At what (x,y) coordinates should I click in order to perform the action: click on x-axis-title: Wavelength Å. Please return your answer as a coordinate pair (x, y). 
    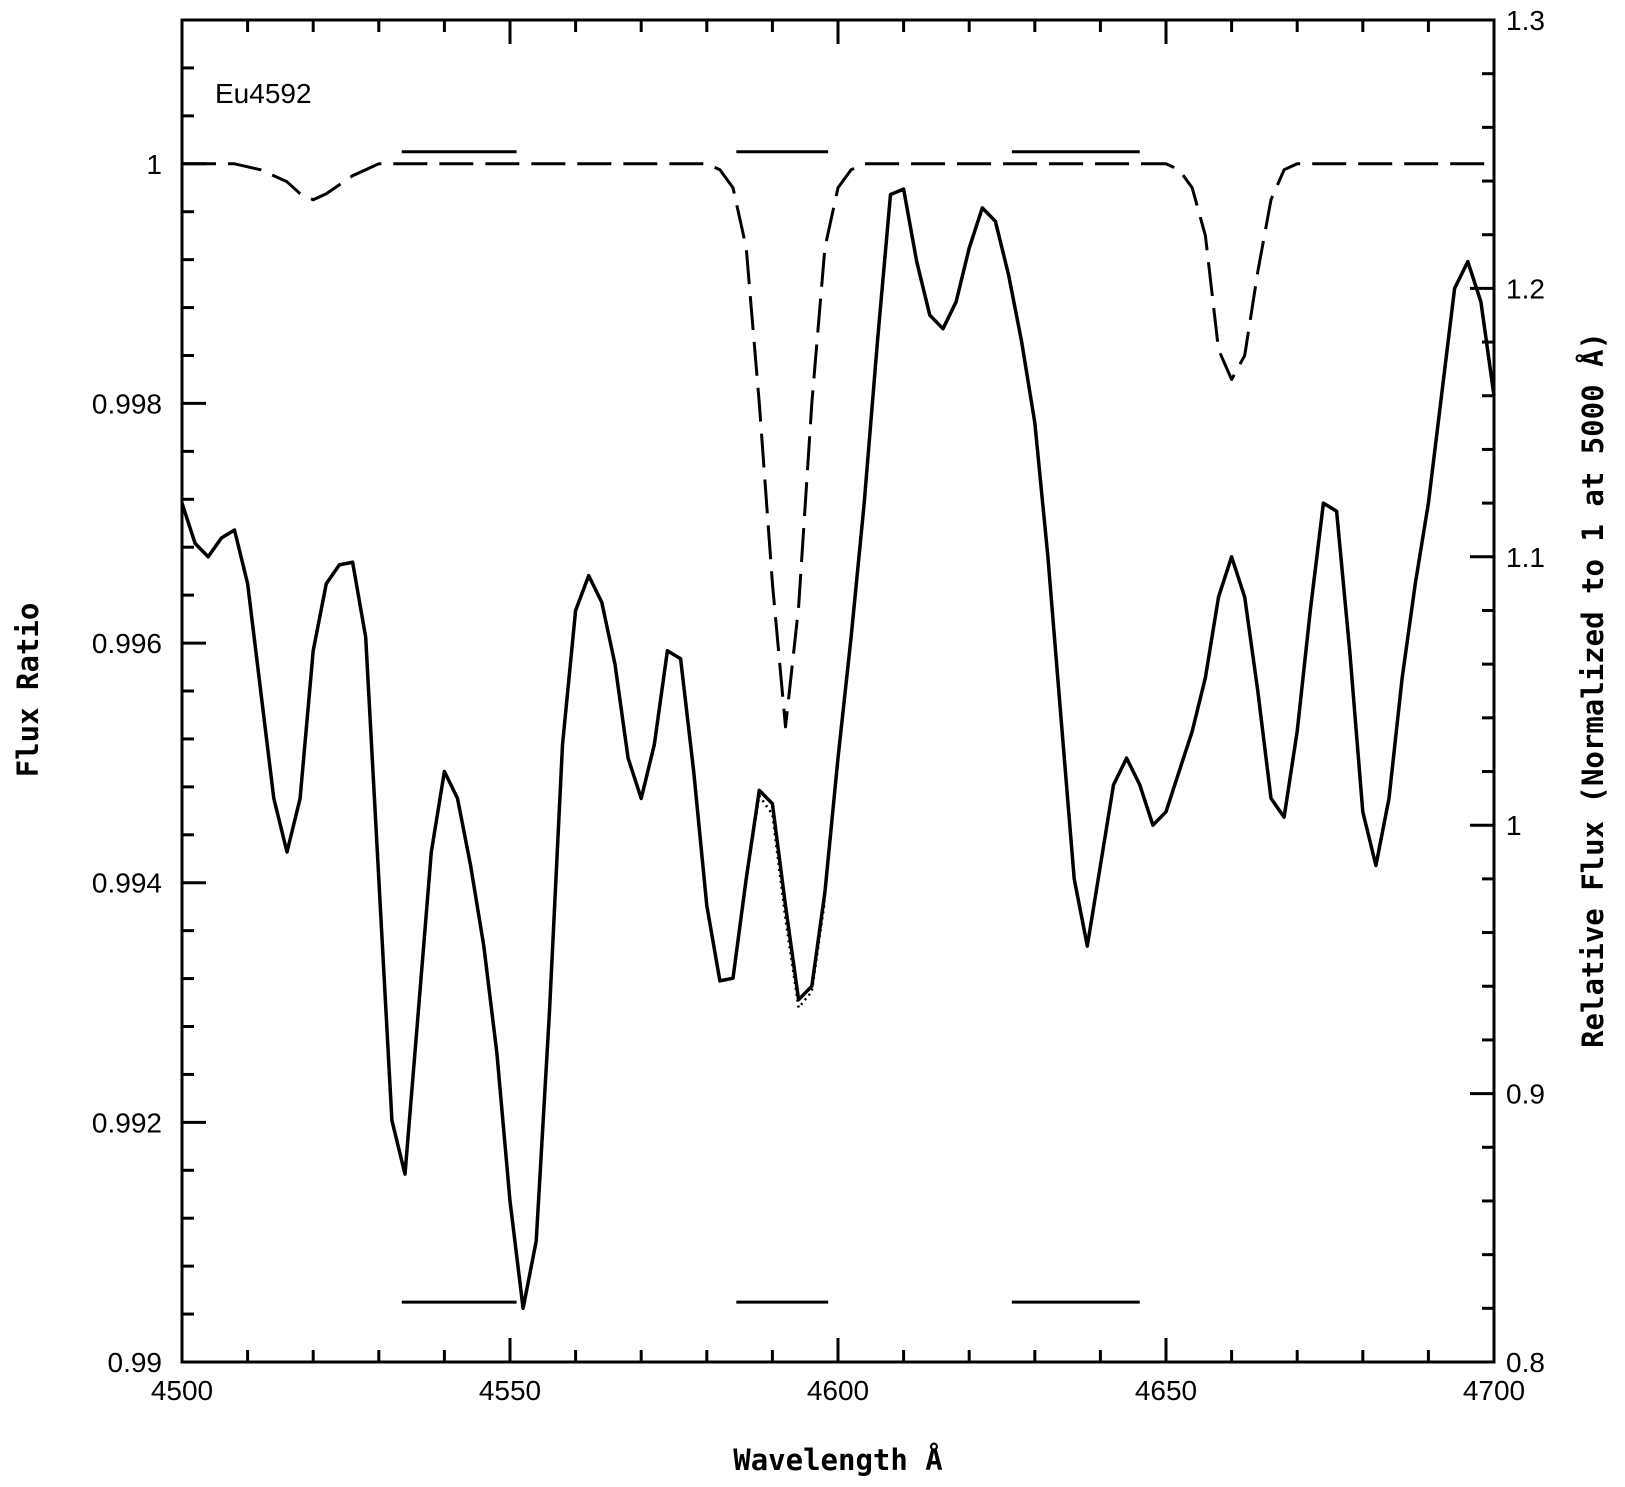
    Looking at the image, I should click on (838, 1460).